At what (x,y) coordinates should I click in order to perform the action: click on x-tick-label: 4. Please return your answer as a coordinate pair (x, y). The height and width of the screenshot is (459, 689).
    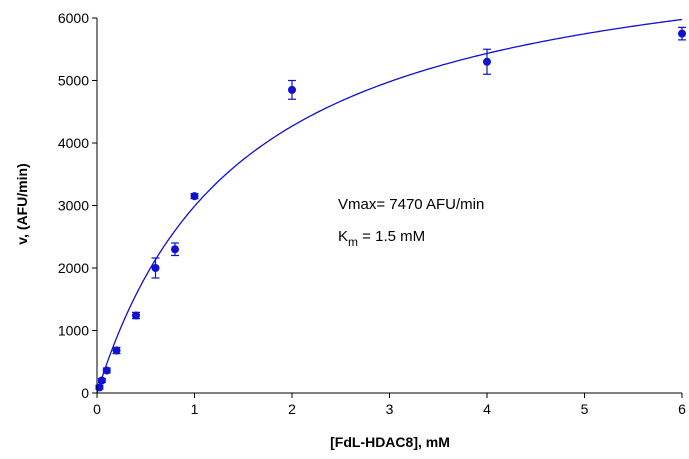
    Looking at the image, I should click on (487, 409).